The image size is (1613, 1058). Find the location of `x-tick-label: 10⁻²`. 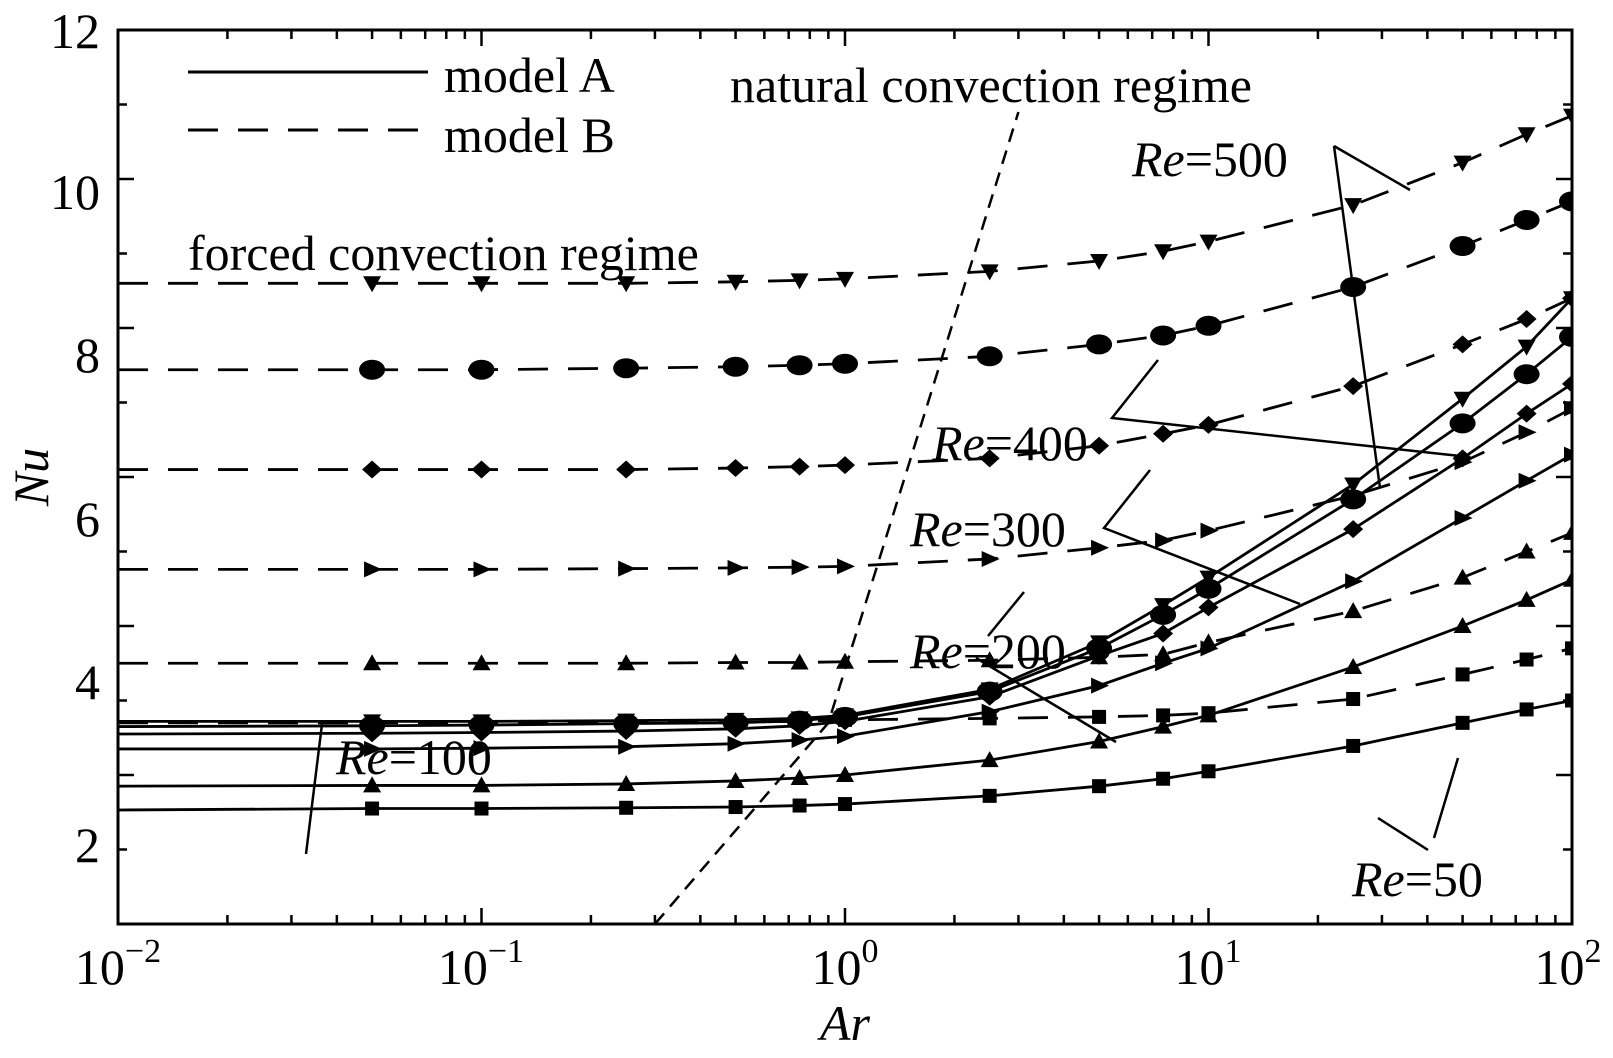

x-tick-label: 10⁻² is located at coordinates (118, 964).